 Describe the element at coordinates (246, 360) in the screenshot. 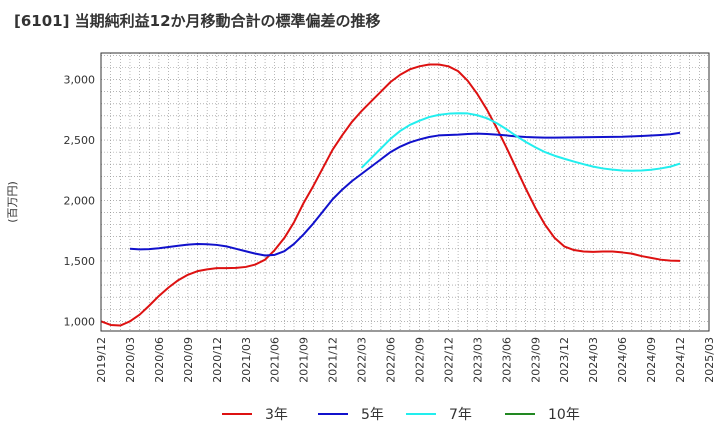

I see `x-tick-label: 2021/03` at that location.